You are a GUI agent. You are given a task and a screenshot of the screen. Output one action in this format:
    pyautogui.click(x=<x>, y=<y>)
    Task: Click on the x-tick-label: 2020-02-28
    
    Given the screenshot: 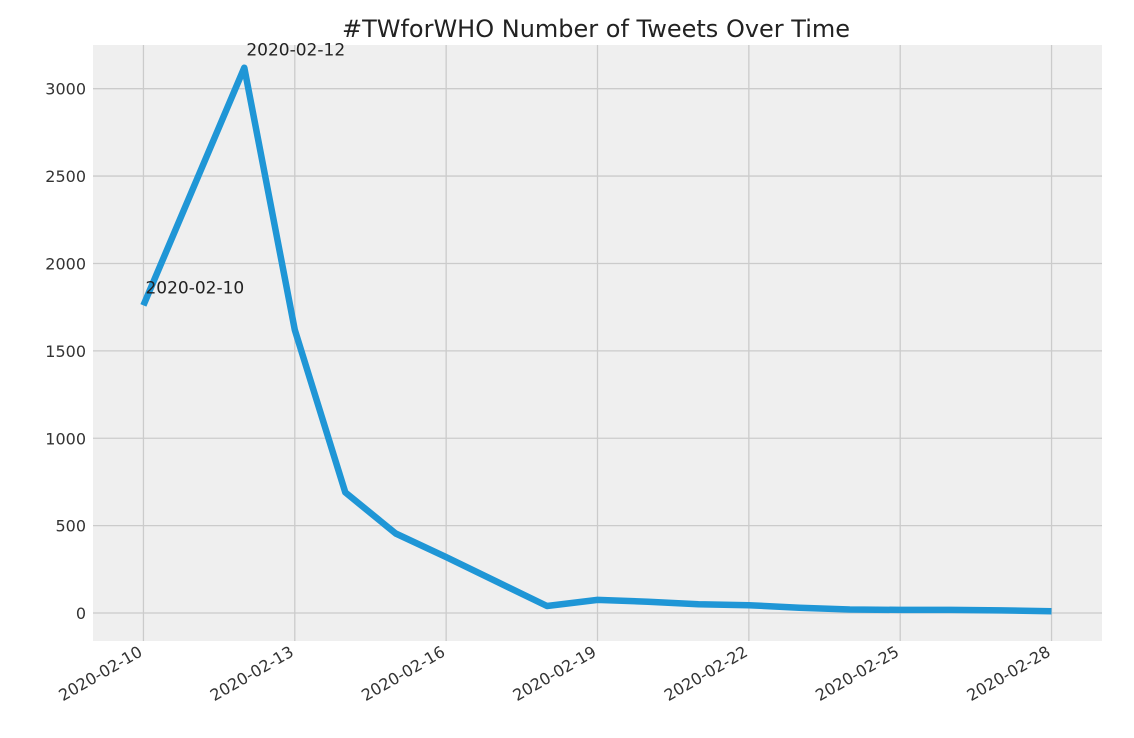 What is the action you would take?
    pyautogui.click(x=1009, y=673)
    